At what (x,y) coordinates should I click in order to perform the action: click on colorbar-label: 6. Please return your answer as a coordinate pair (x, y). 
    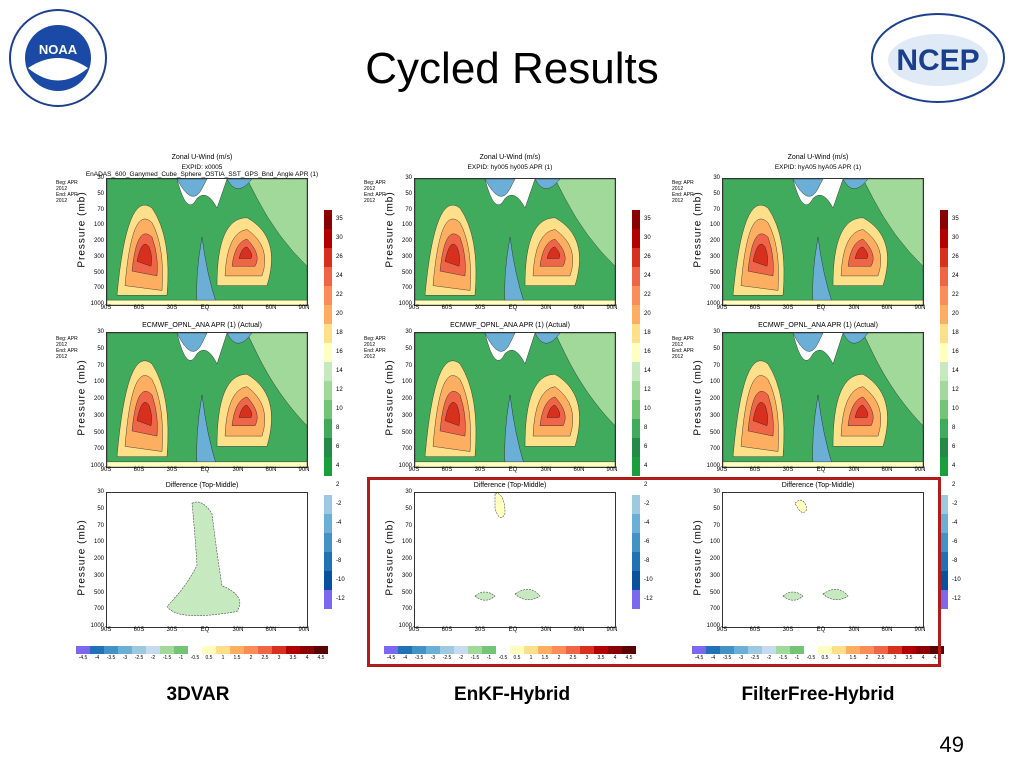
    Looking at the image, I should click on (646, 447).